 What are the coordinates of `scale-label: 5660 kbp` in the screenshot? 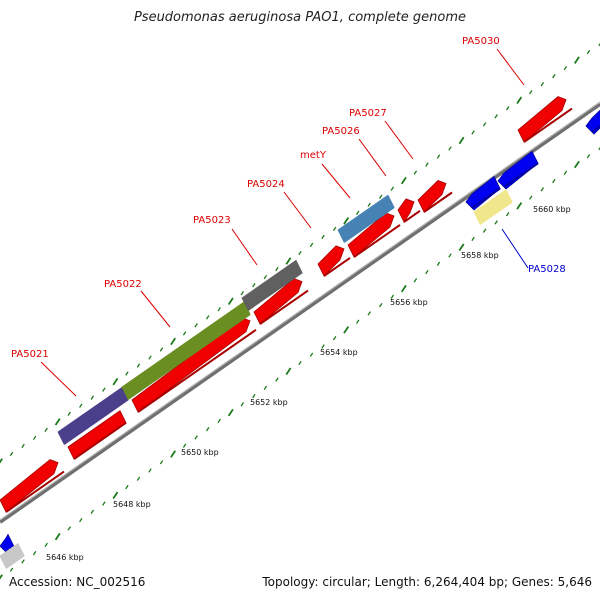 It's located at (552, 209).